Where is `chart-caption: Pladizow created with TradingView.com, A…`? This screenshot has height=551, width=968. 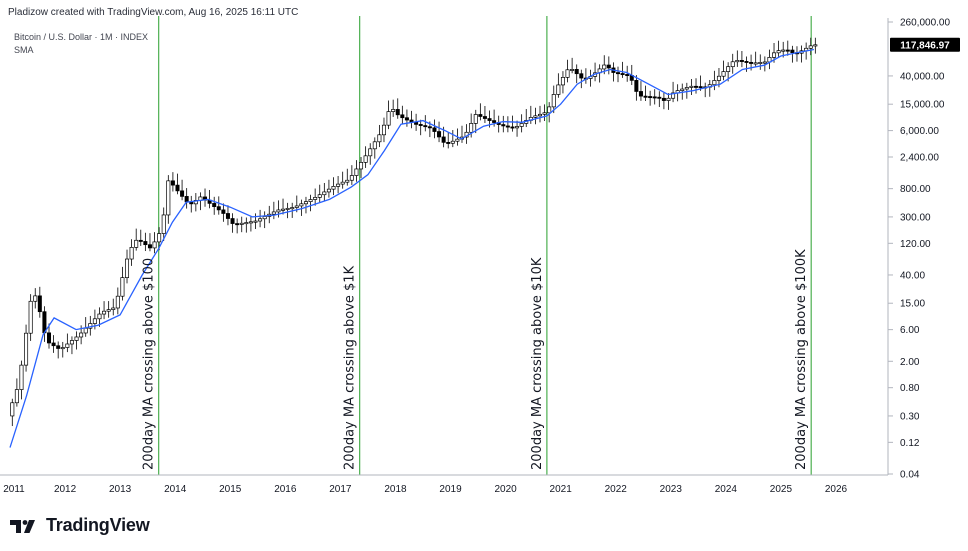
chart-caption: Pladizow created with TradingView.com, A… is located at coordinates (153, 12).